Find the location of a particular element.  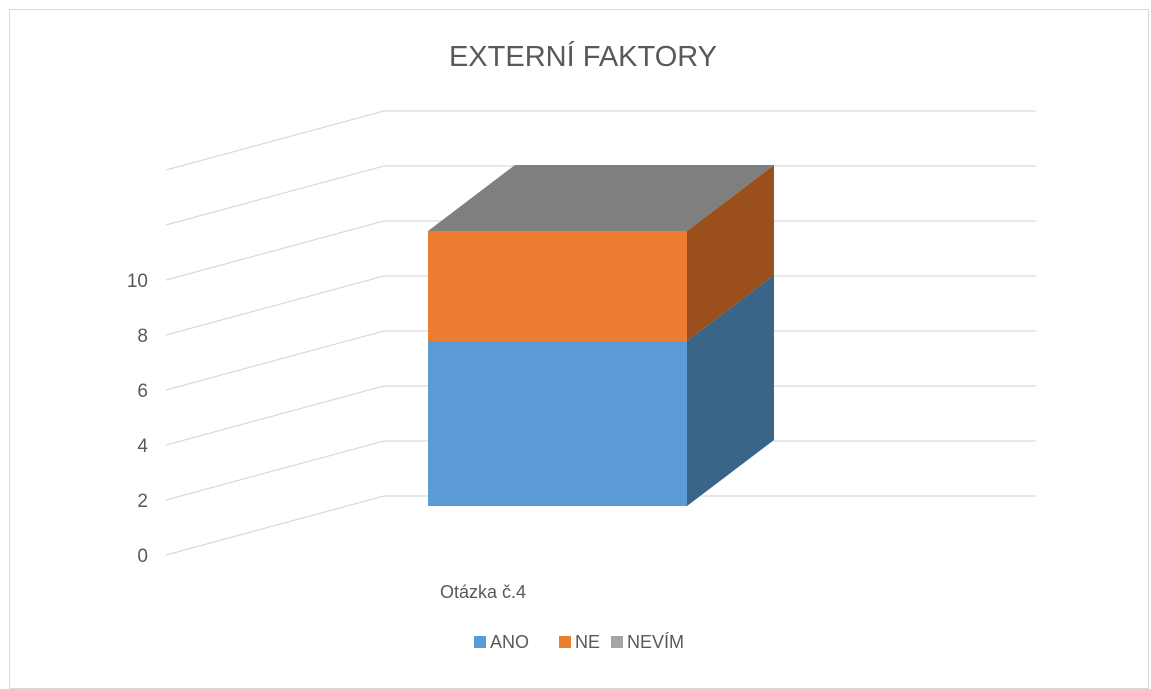

legend-swatch-ano is located at coordinates (480, 642).